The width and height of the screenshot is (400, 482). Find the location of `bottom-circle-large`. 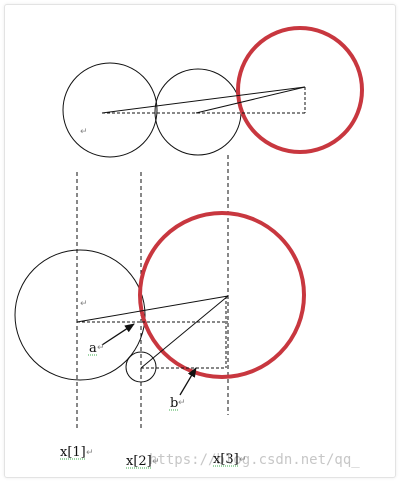

bottom-circle-large is located at coordinates (80, 315).